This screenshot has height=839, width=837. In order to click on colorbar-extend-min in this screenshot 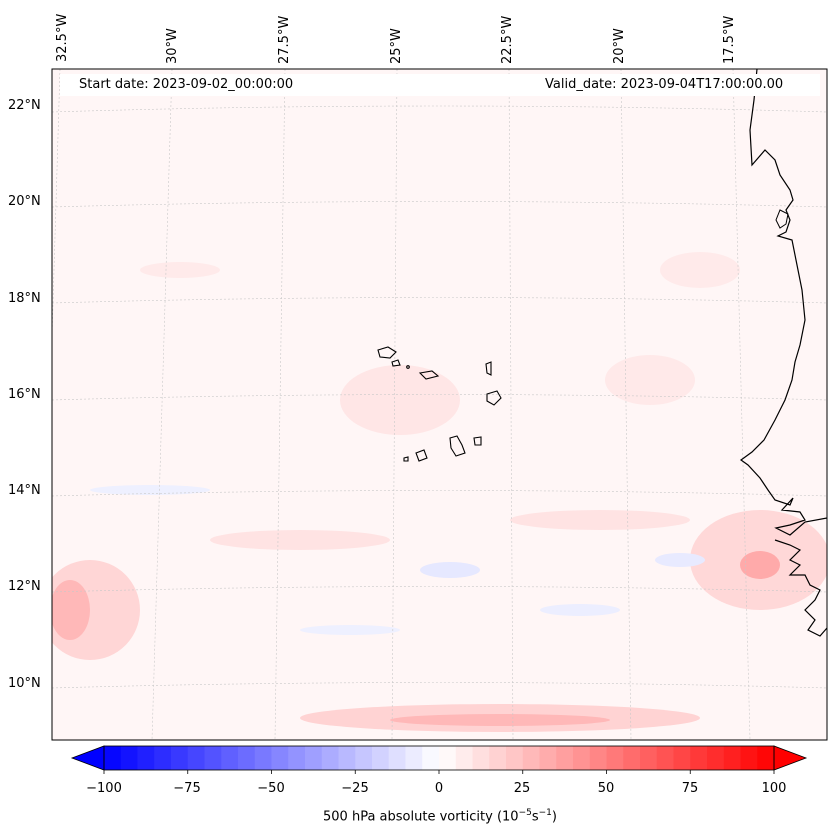, I will do `click(87, 758)`.